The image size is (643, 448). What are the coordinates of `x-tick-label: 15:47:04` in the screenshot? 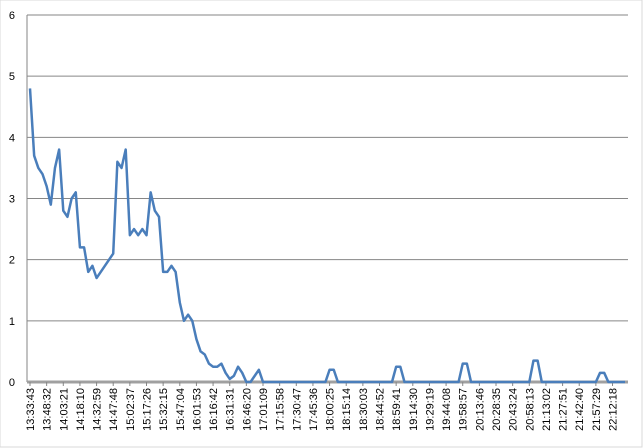 It's located at (181, 409).